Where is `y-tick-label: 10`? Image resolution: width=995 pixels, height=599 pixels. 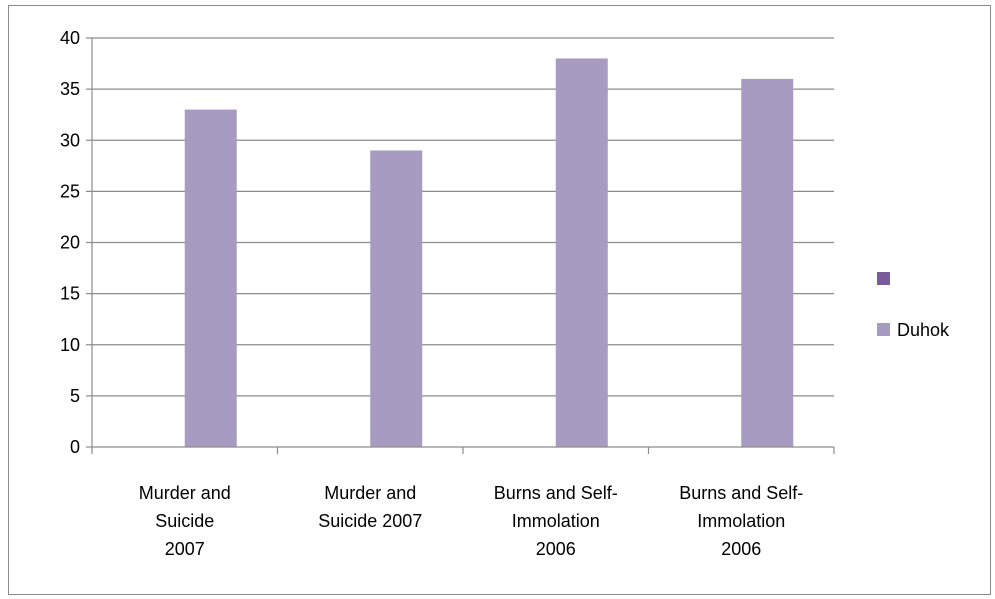
y-tick-label: 10 is located at coordinates (70, 345).